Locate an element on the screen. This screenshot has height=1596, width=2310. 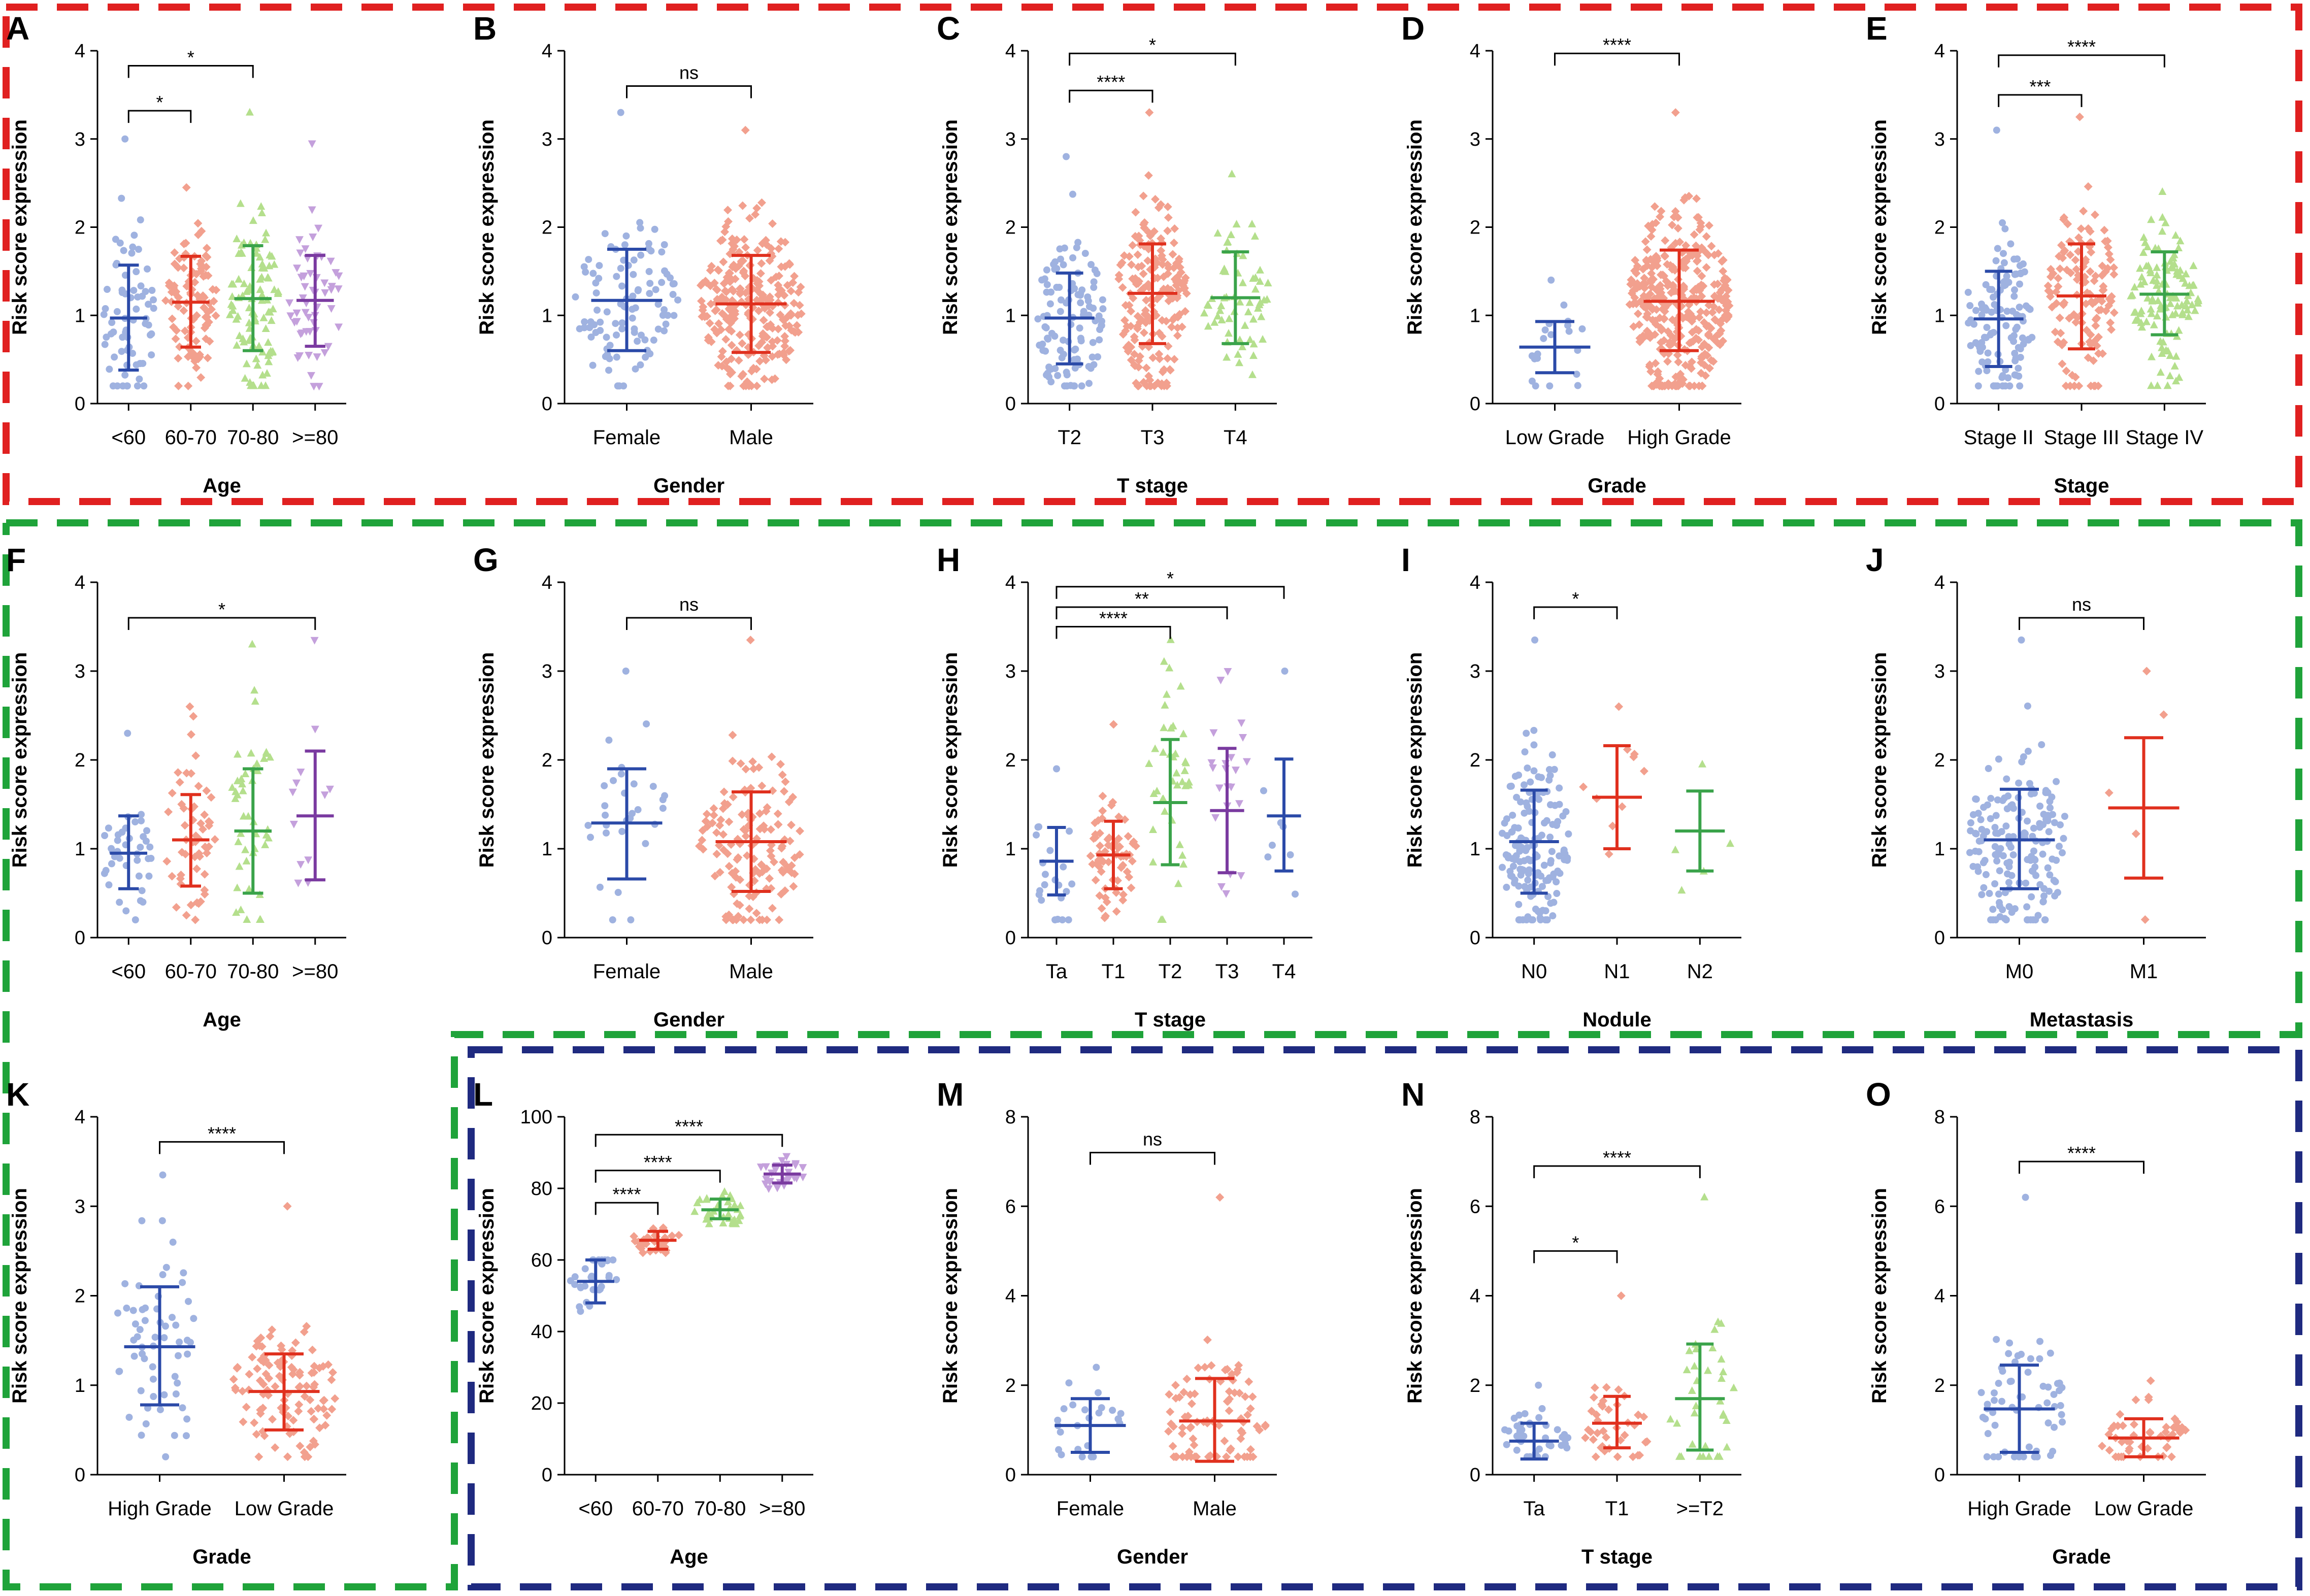
panel-d-y-tick-label-0: 0 is located at coordinates (1475, 404).